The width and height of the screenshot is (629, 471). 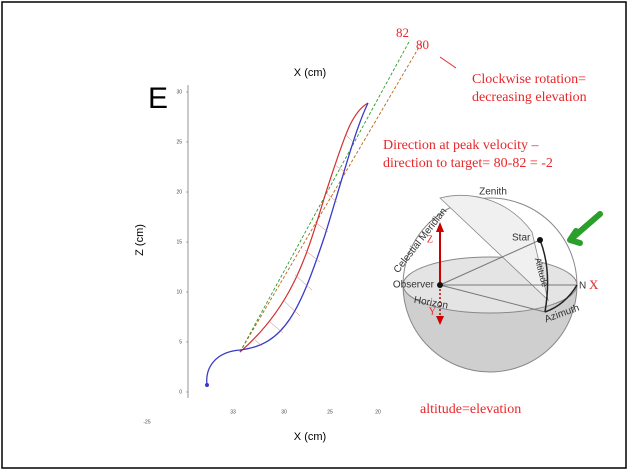 What do you see at coordinates (582, 286) in the screenshot?
I see `sphere-label: N` at bounding box center [582, 286].